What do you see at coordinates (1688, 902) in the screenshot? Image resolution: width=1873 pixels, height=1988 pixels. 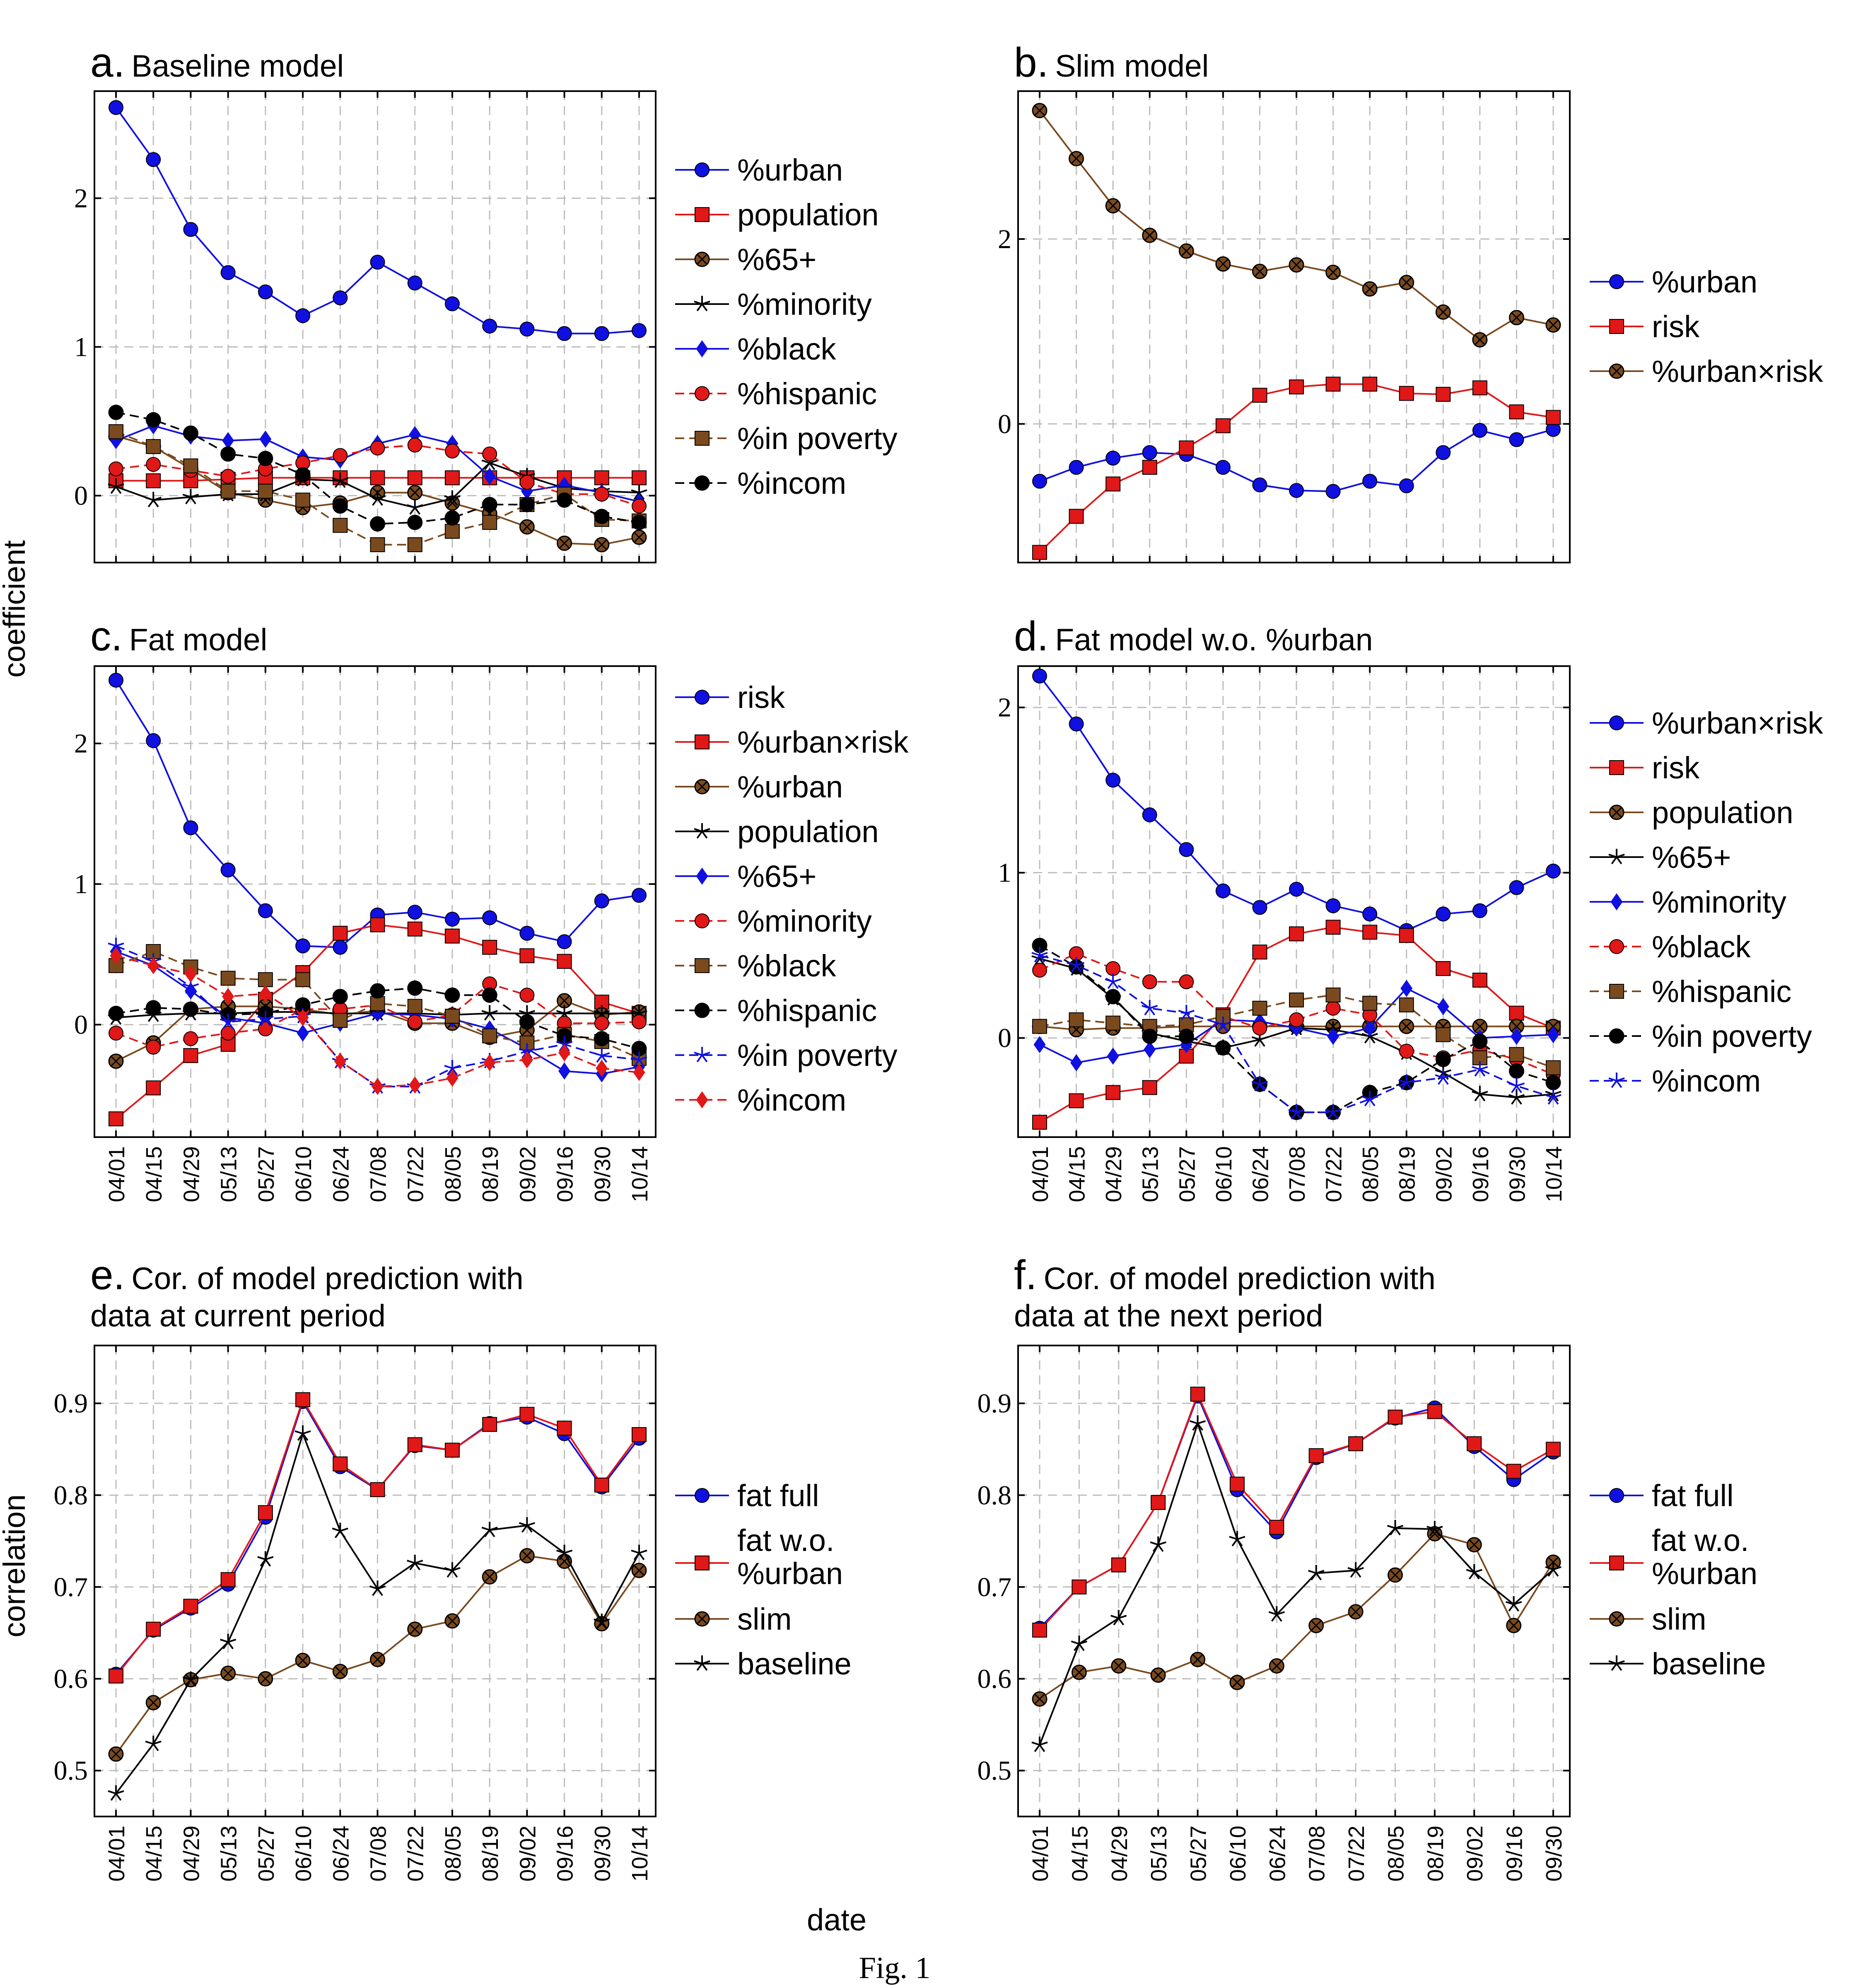 I see `legend-item: %minority` at bounding box center [1688, 902].